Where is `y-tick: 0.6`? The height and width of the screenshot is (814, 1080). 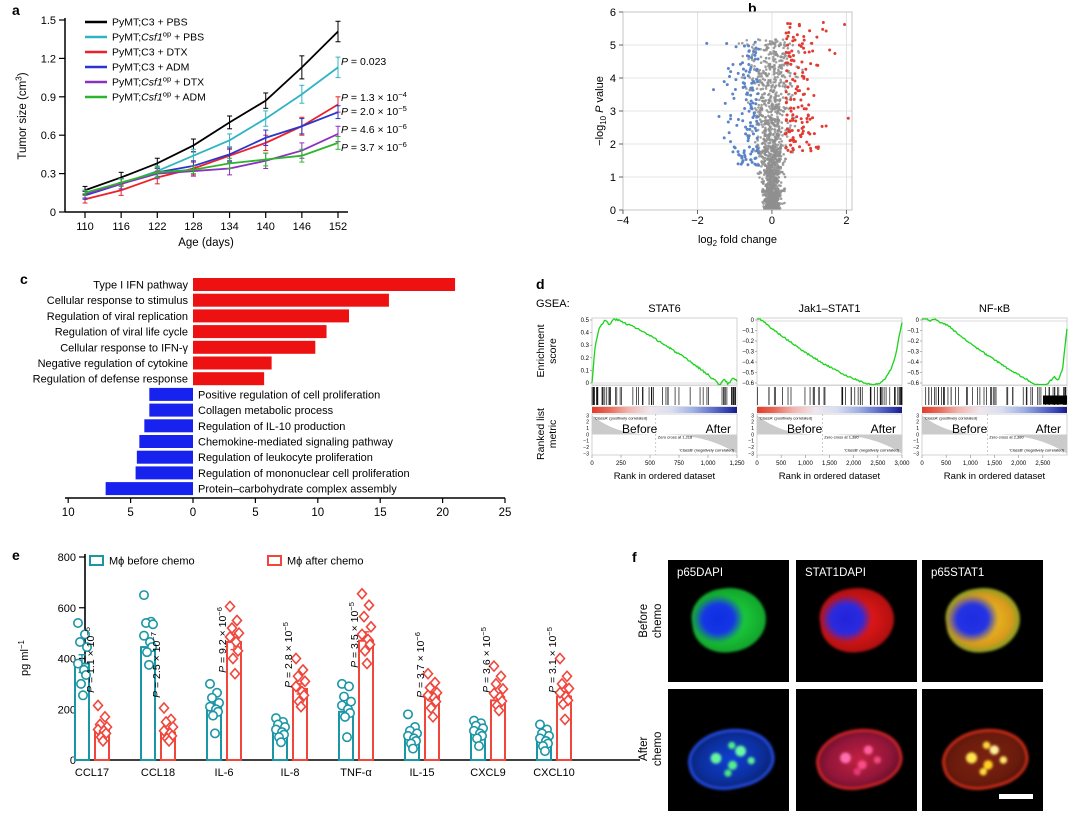
y-tick: 0.6 is located at coordinates (48, 136).